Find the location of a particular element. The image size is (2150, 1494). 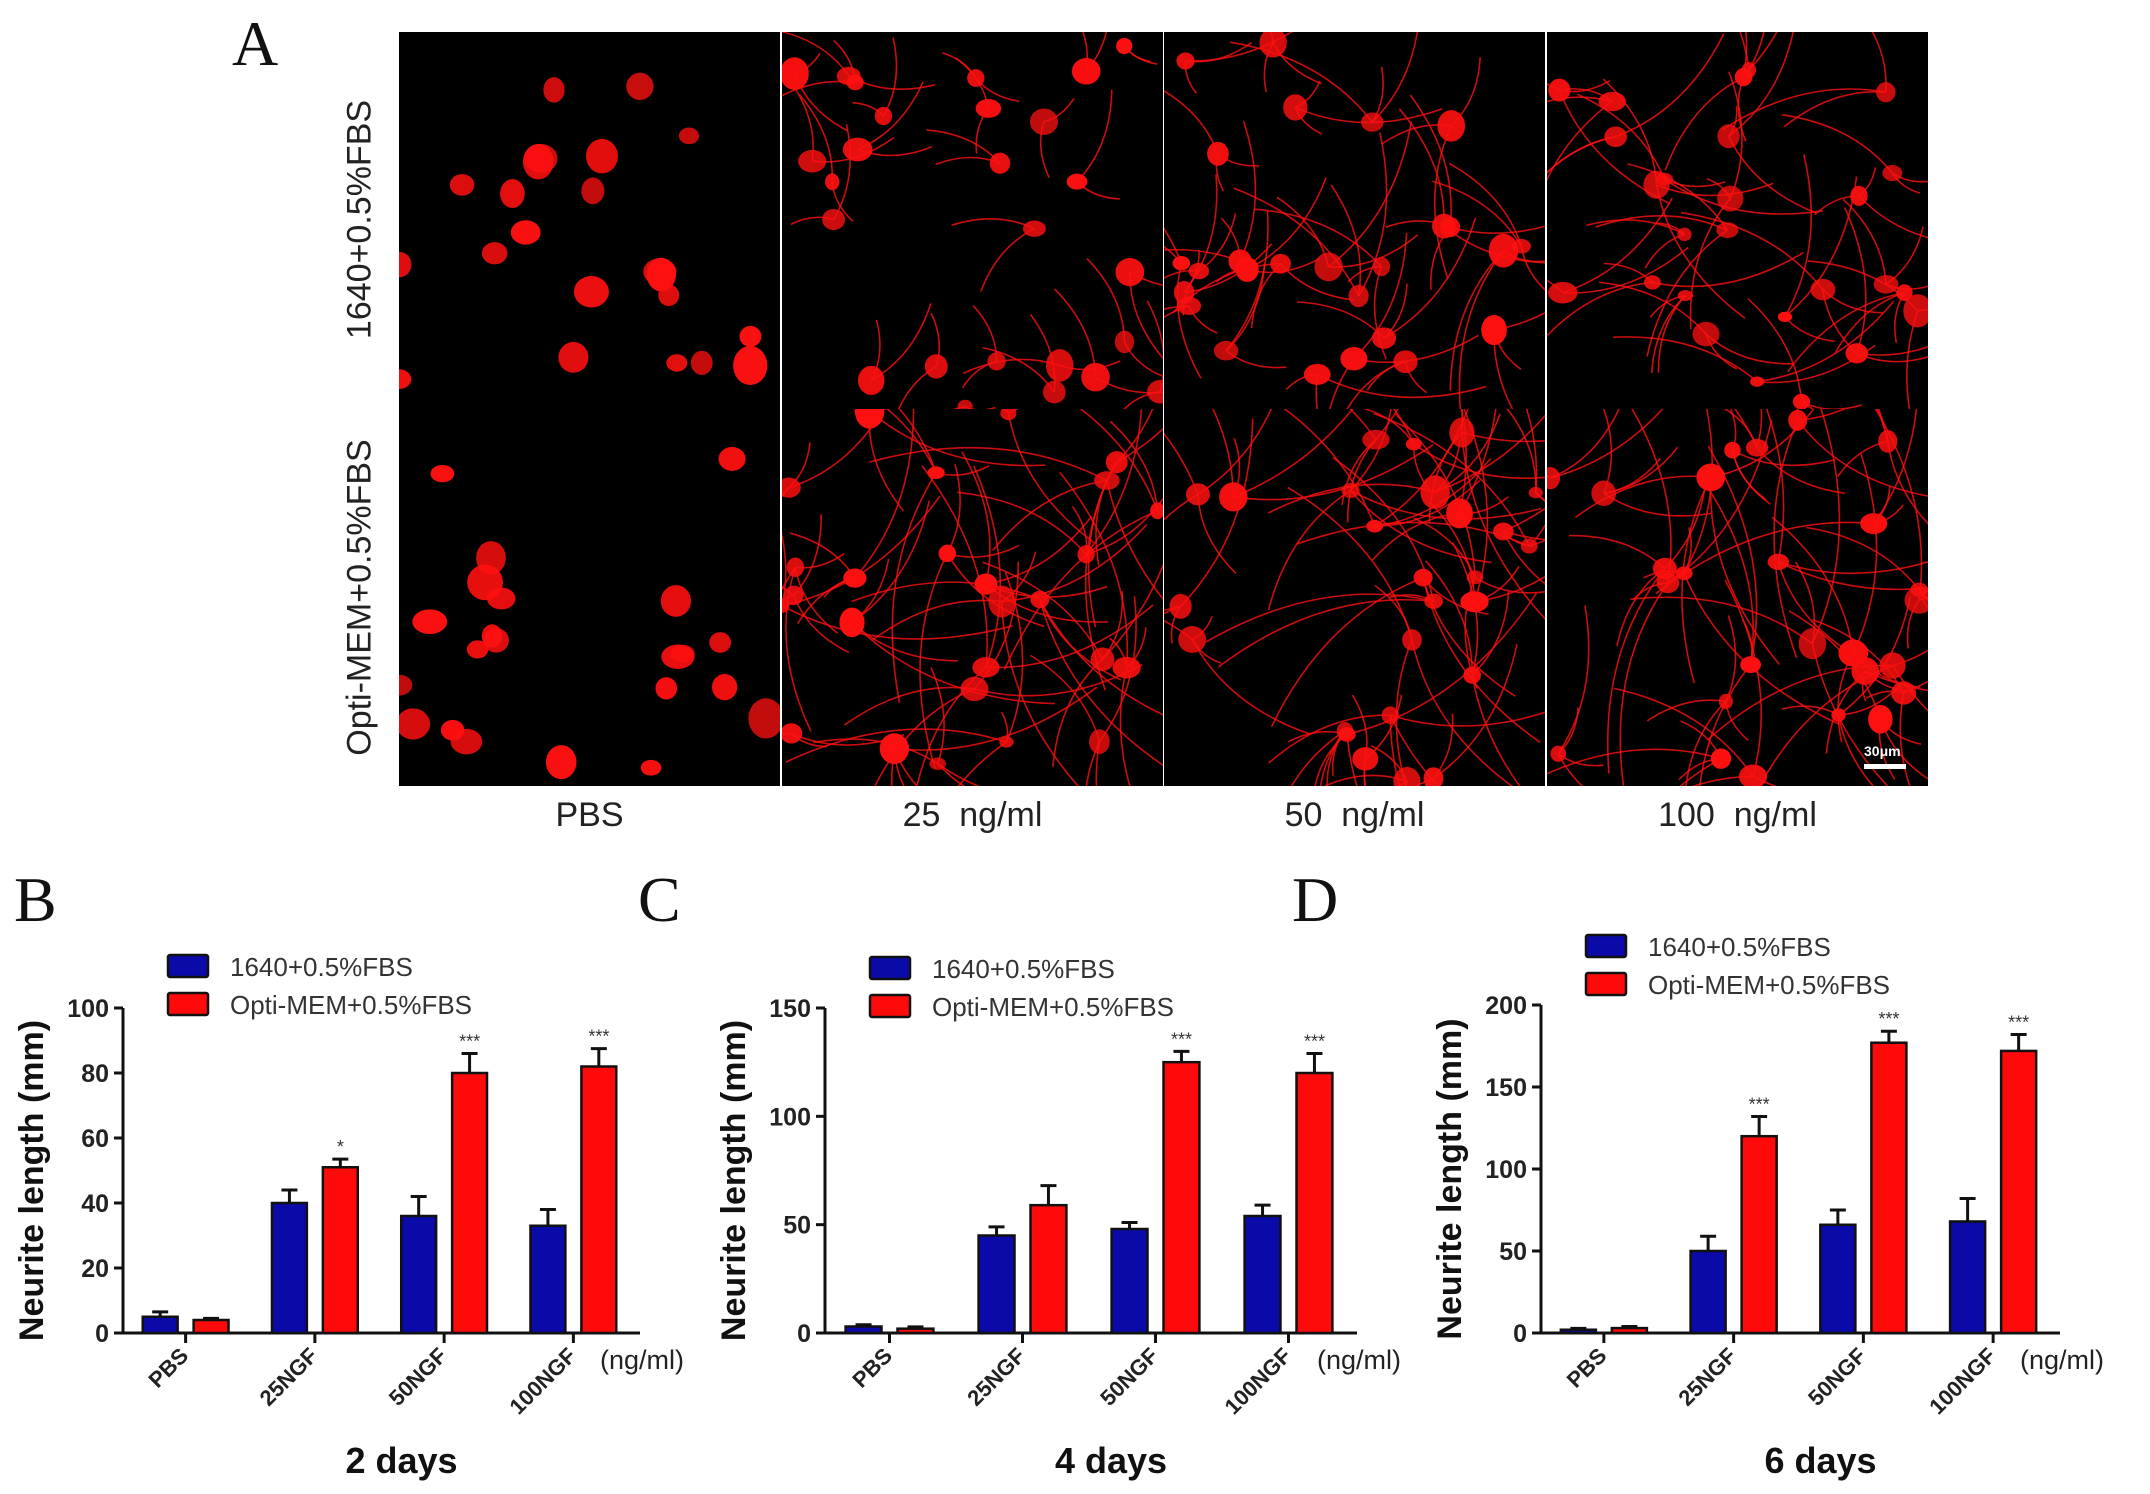

micrograph-r1-c2 is located at coordinates (972, 220).